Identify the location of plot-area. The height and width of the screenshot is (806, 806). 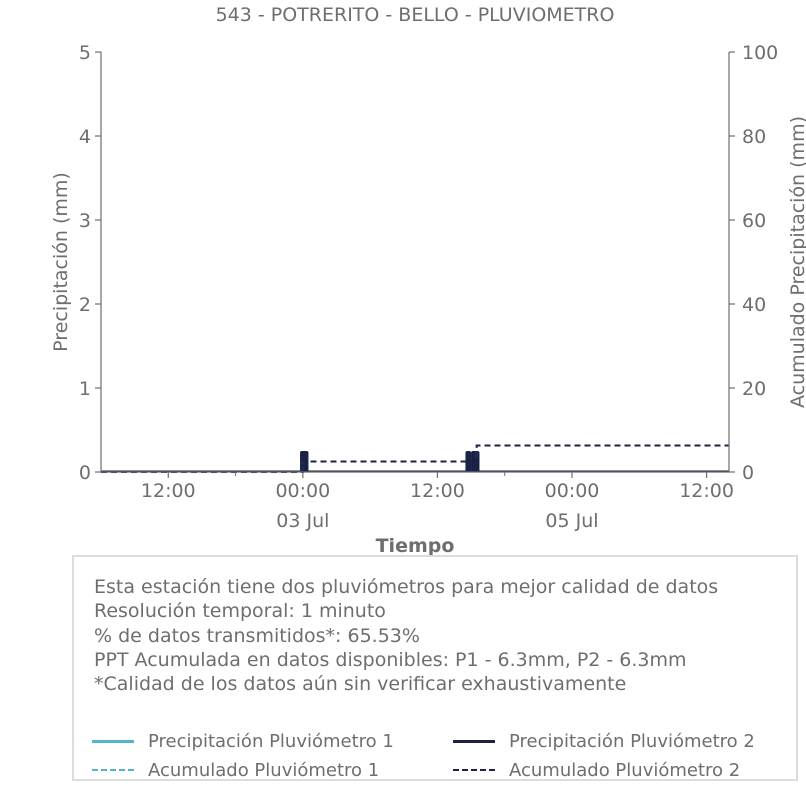
(415, 458).